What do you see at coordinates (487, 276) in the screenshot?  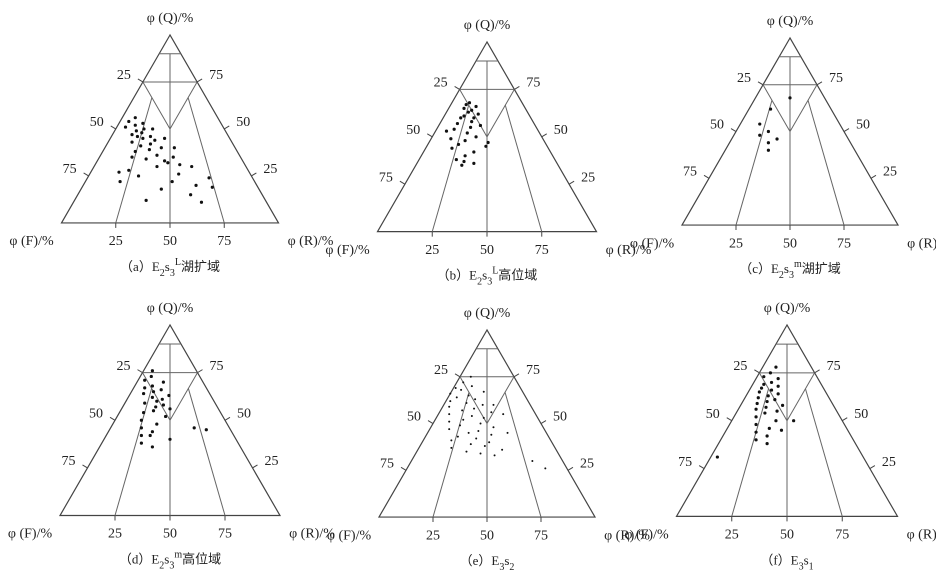 I see `caption: （b）E2s3L高位域` at bounding box center [487, 276].